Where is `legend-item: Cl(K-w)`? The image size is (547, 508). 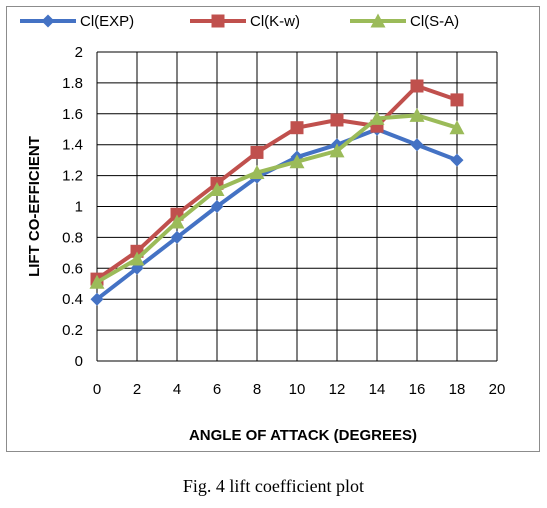
legend-item: Cl(K-w) is located at coordinates (245, 21).